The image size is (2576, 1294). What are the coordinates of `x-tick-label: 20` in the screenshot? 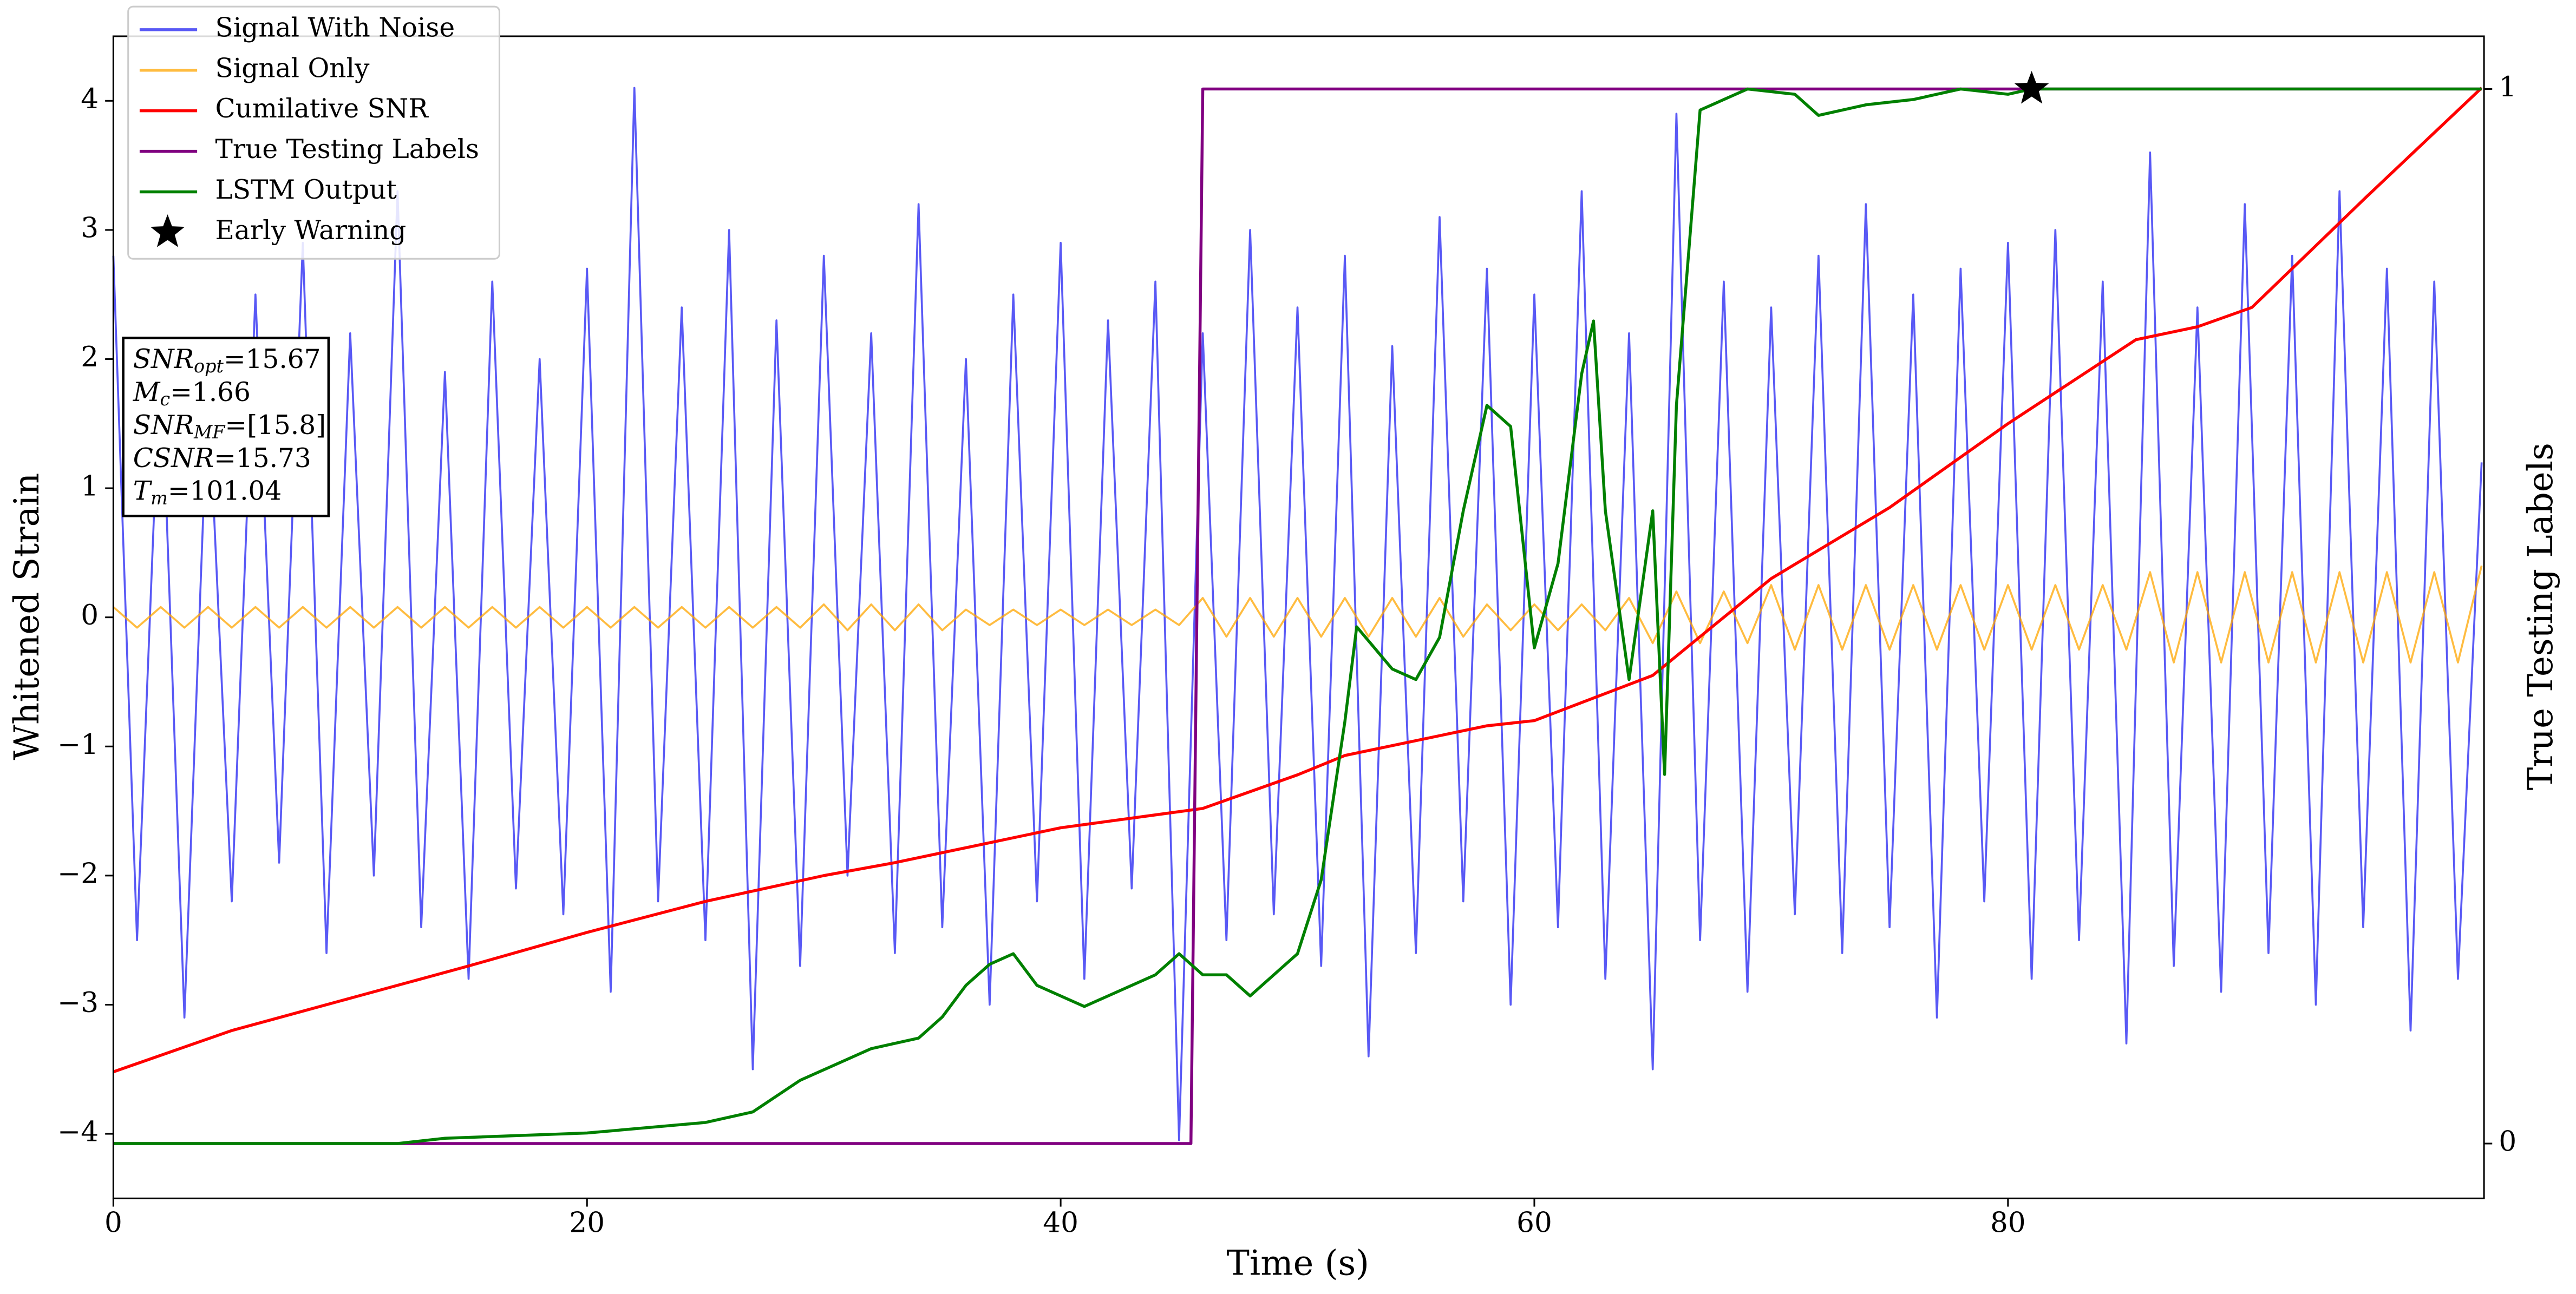 It's located at (587, 1223).